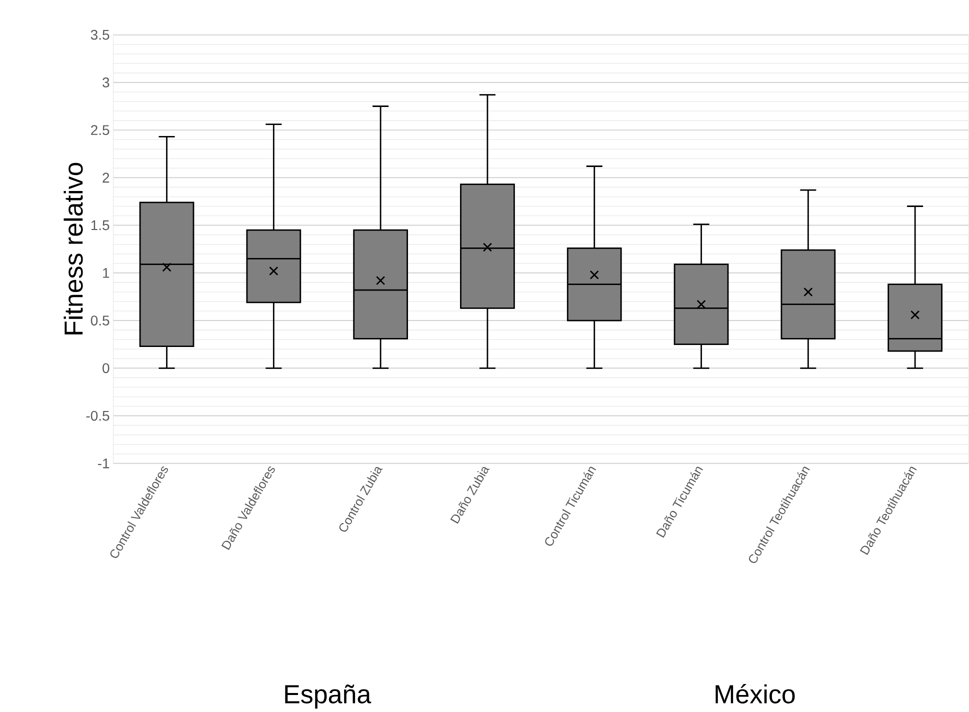 The width and height of the screenshot is (969, 712). What do you see at coordinates (755, 694) in the screenshot?
I see `text: México` at bounding box center [755, 694].